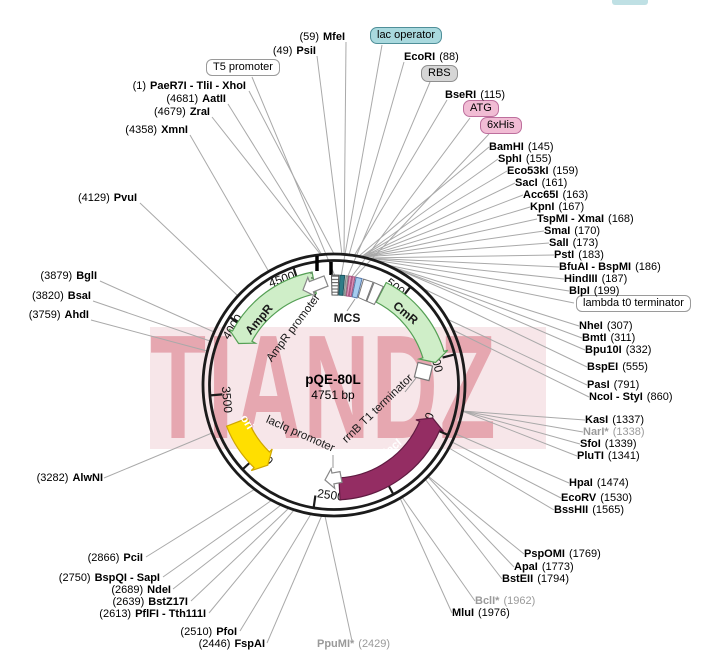 The height and width of the screenshot is (662, 715). I want to click on site-label: BmtI (311), so click(609, 338).